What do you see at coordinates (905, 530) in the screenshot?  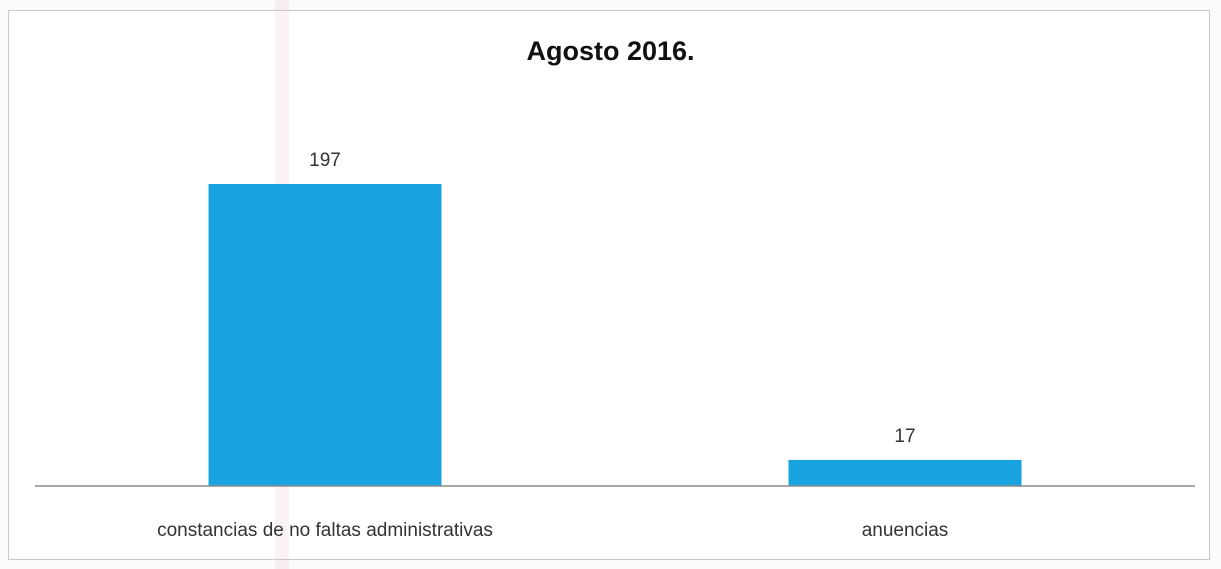 I see `category-label-2: anuencias` at bounding box center [905, 530].